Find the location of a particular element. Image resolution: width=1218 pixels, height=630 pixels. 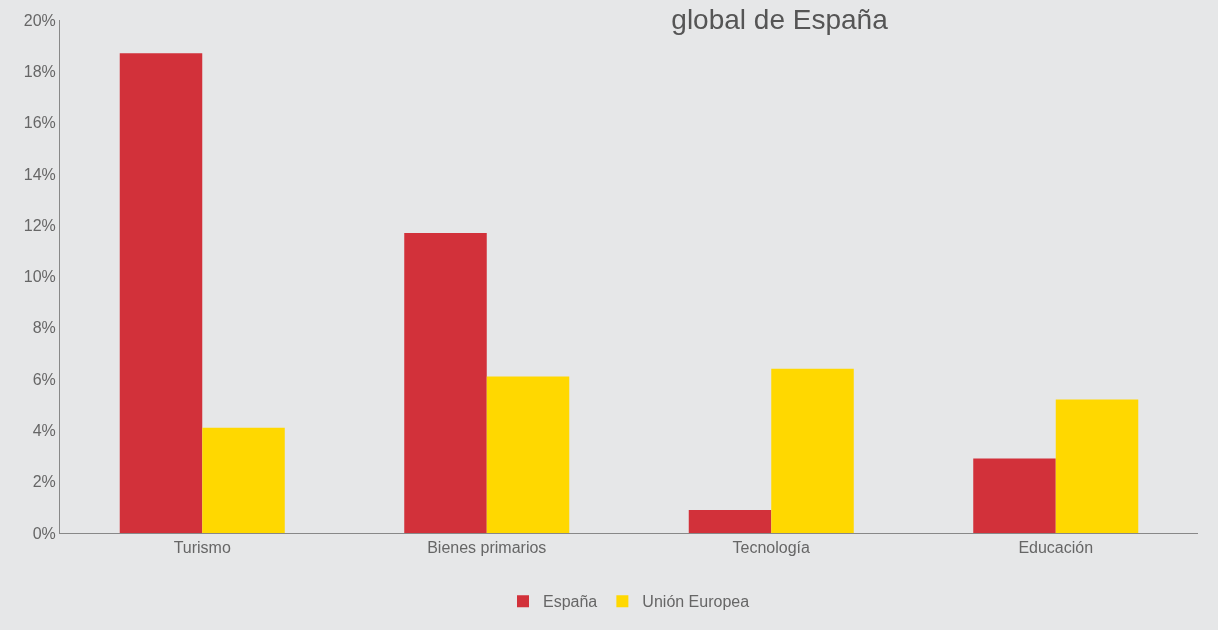

y-tick-label: 20% is located at coordinates (39, 20).